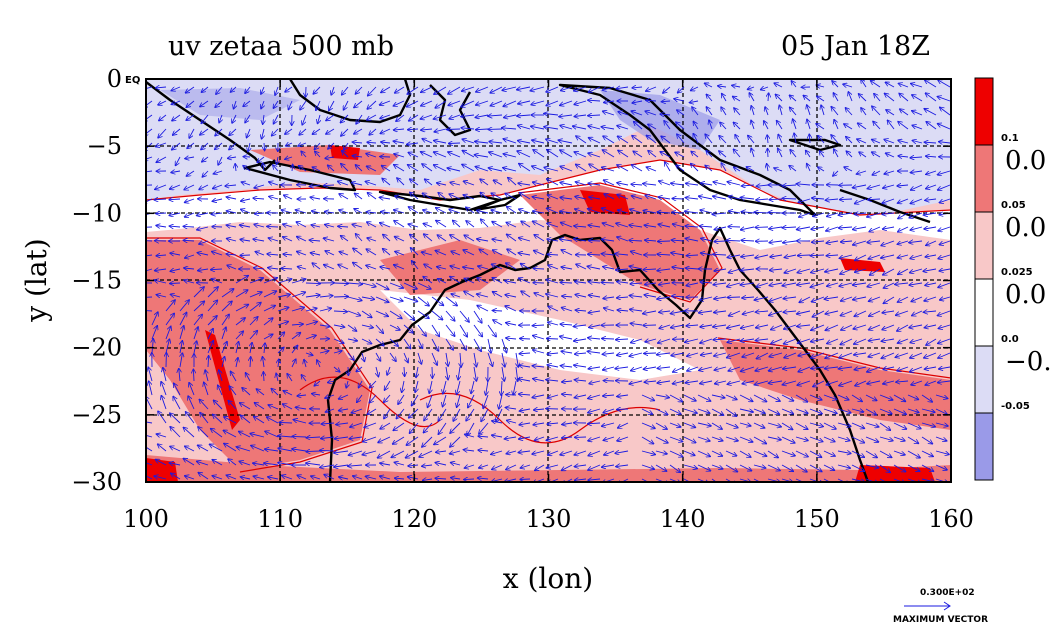 The height and width of the screenshot is (631, 1058). Describe the element at coordinates (984, 312) in the screenshot. I see `colorbar-segment` at that location.